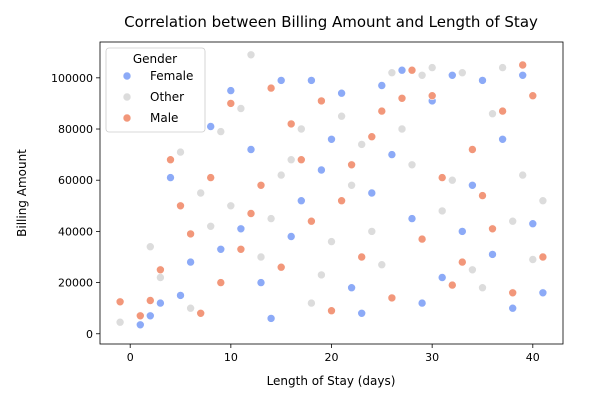 The width and height of the screenshot is (591, 402). What do you see at coordinates (89, 334) in the screenshot?
I see `y-tick-label: 0` at bounding box center [89, 334].